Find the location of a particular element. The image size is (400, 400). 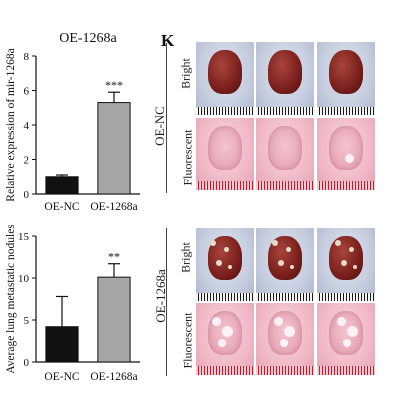

panel-letter: K is located at coordinates (168, 40).